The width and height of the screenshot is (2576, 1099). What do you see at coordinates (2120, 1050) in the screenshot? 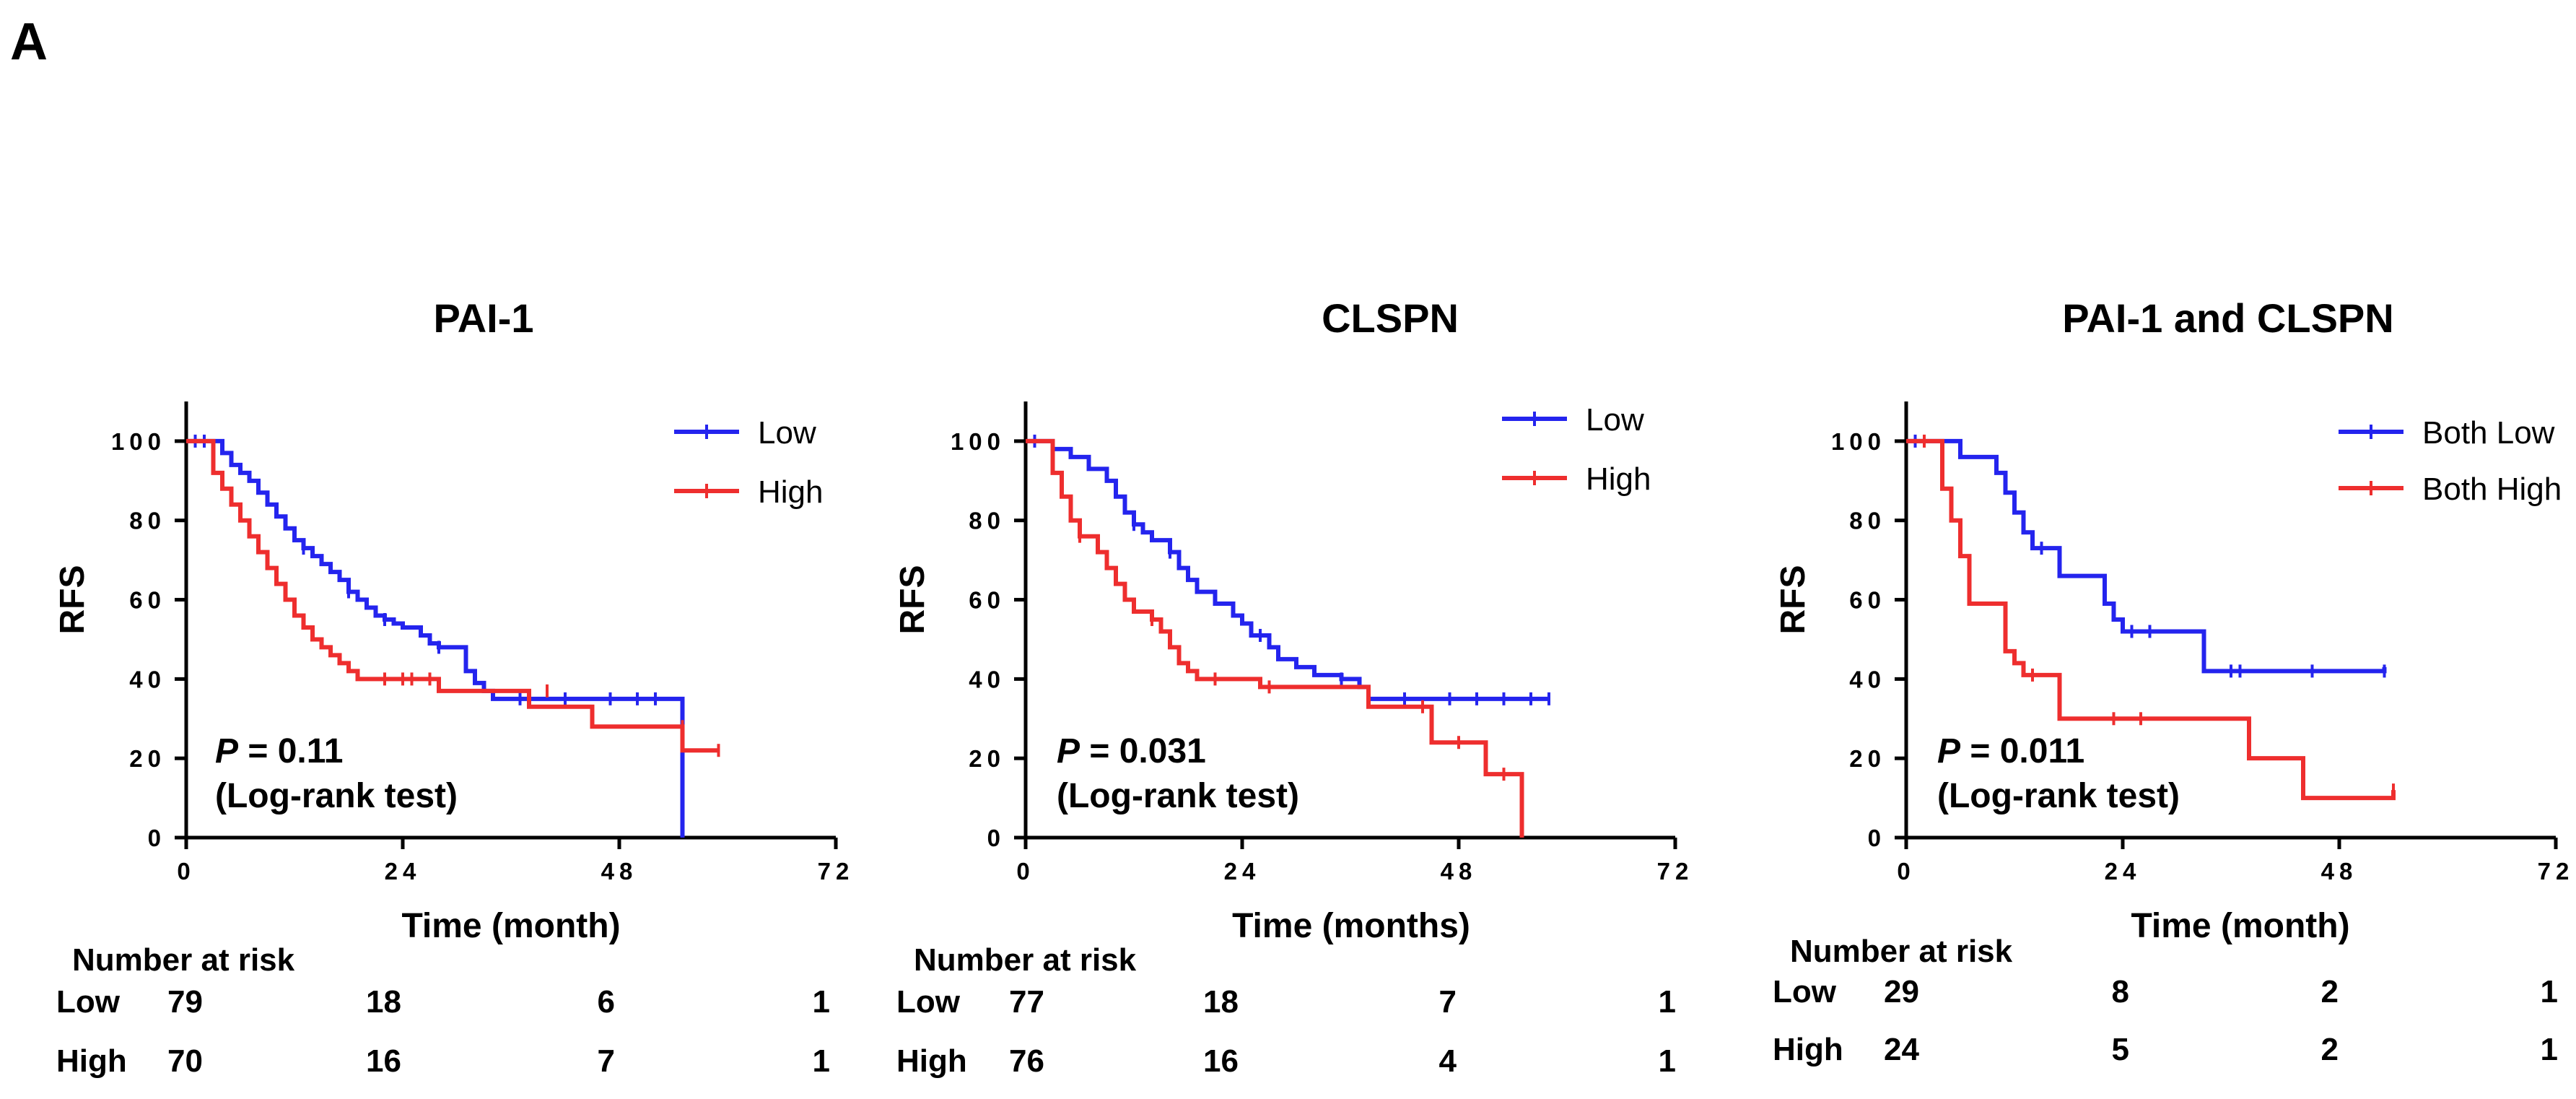
I see `risk-value: 5` at bounding box center [2120, 1050].